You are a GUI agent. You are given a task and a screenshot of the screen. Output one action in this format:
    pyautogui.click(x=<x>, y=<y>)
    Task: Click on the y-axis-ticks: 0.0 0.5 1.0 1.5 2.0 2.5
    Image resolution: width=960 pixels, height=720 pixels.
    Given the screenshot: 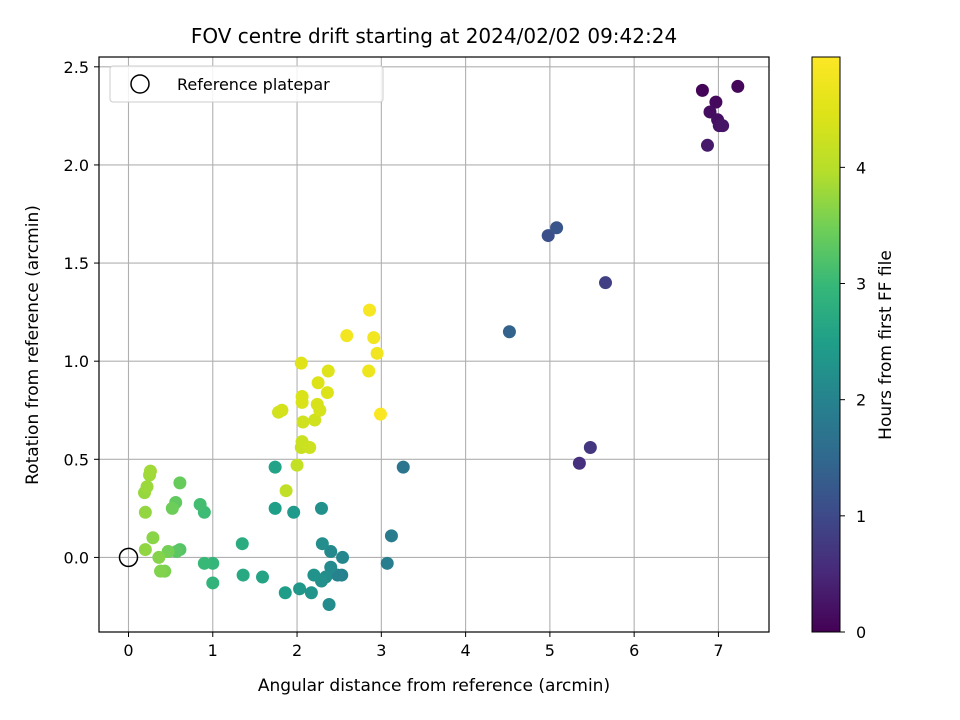 What is the action you would take?
    pyautogui.click(x=81, y=312)
    